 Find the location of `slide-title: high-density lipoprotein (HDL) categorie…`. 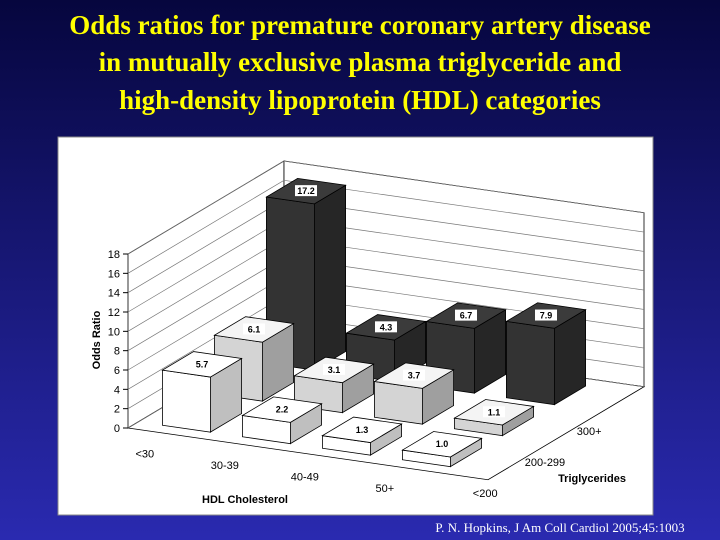

slide-title: high-density lipoprotein (HDL) categorie… is located at coordinates (360, 100).